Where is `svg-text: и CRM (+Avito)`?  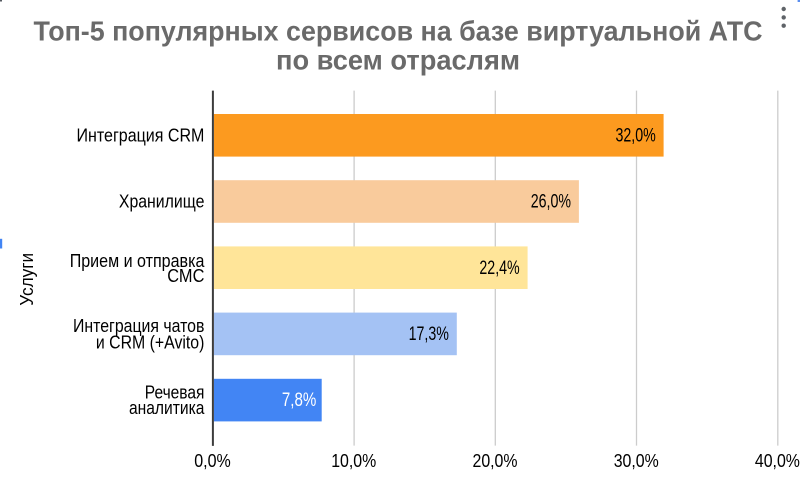
svg-text: и CRM (+Avito) is located at coordinates (150, 342).